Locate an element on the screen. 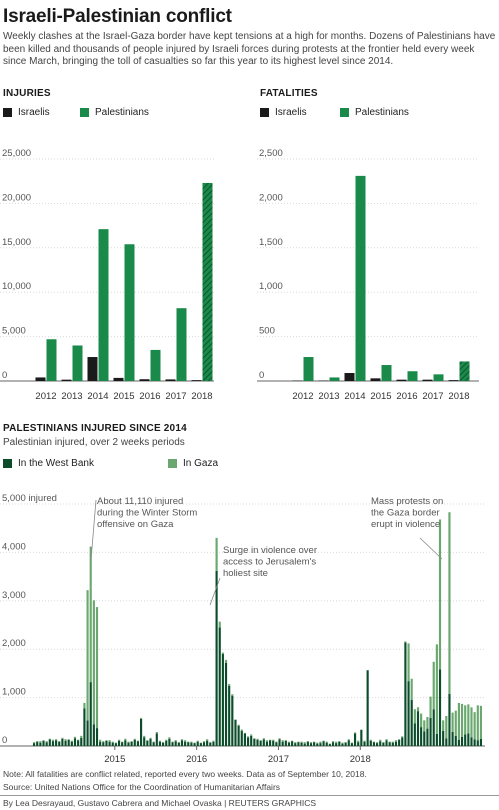  annotation-line: the Gaza border is located at coordinates (405, 513).